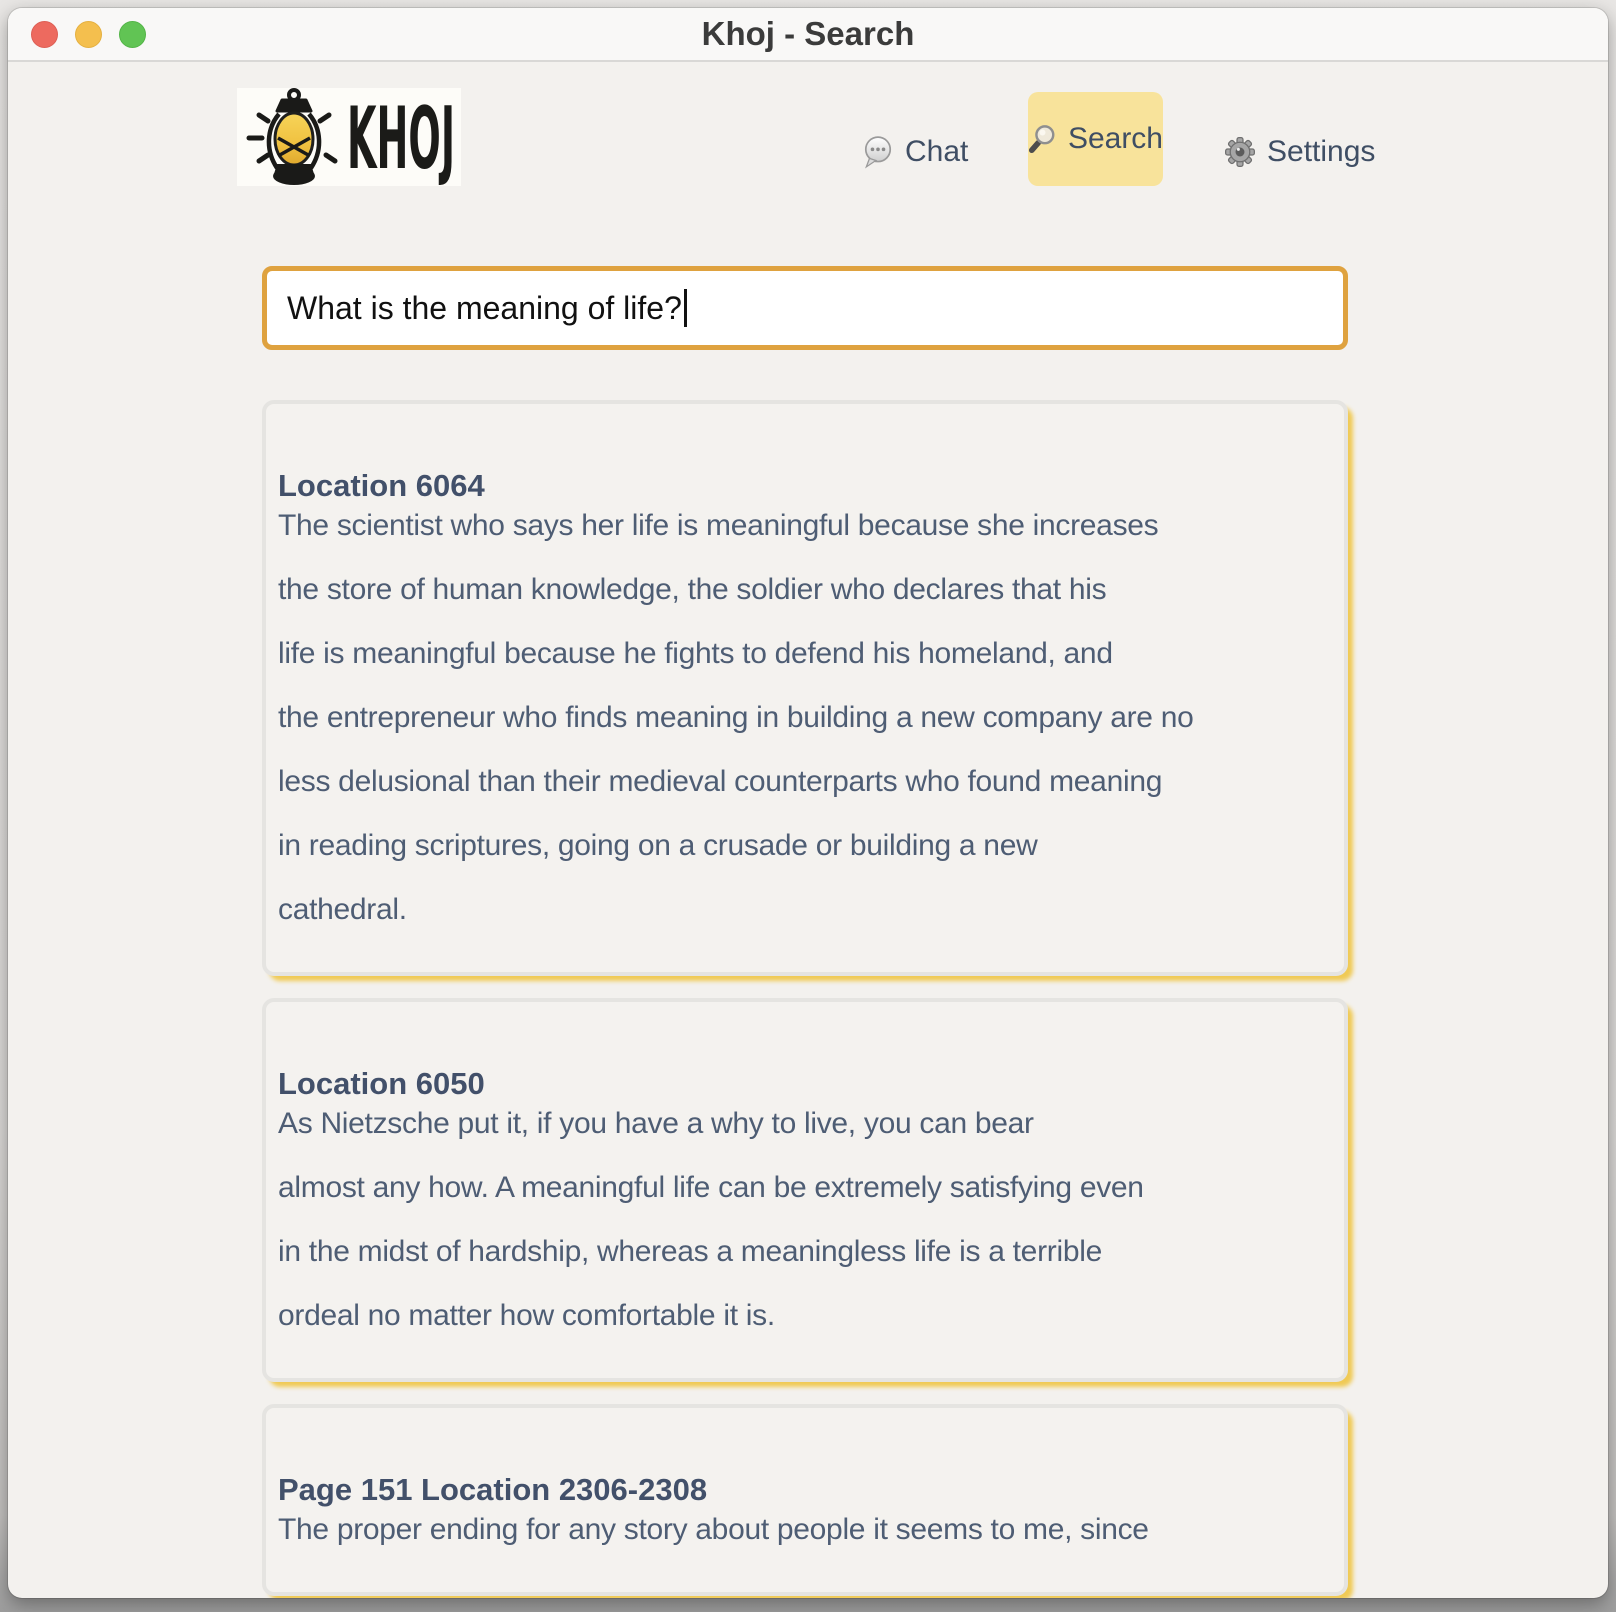  Describe the element at coordinates (1115, 138) in the screenshot. I see `nav-search-label: Search` at that location.